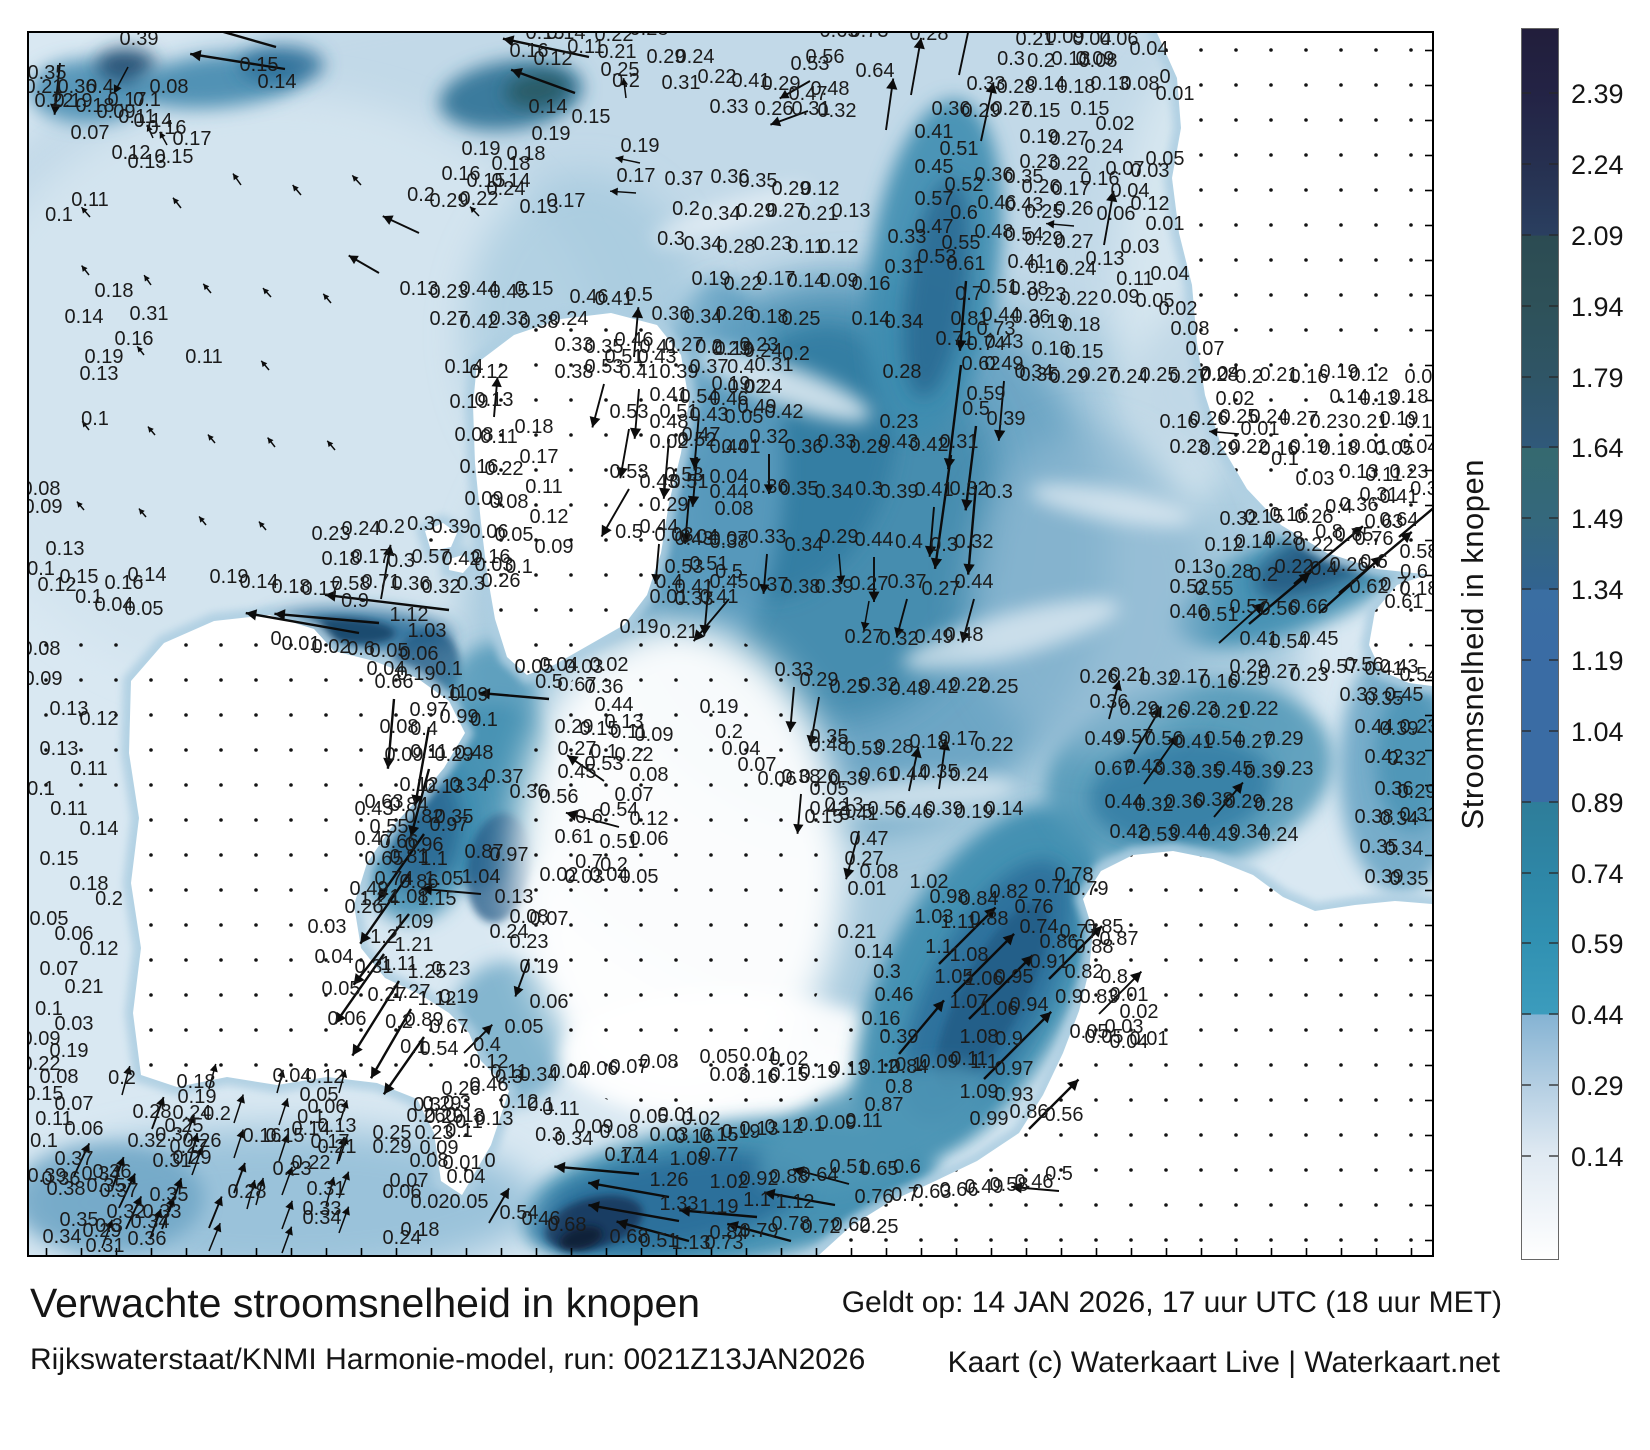 The width and height of the screenshot is (1650, 1450). What do you see at coordinates (939, 772) in the screenshot?
I see `speed-value: 0.35` at bounding box center [939, 772].